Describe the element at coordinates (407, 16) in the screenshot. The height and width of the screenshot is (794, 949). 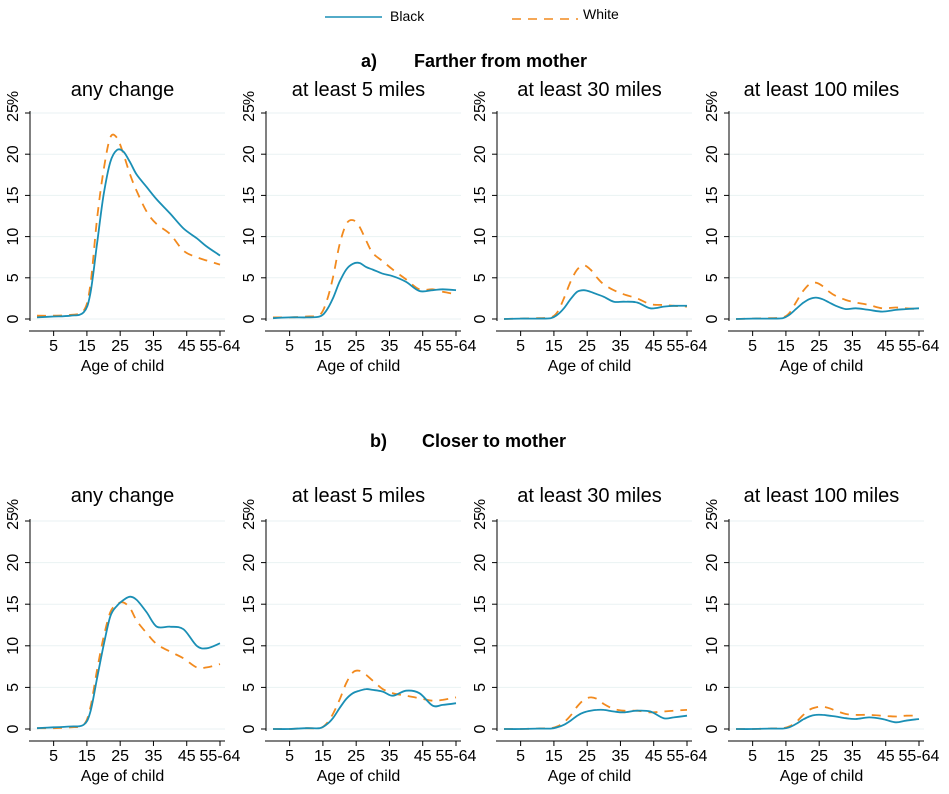
I see `legend-label-black: Black` at that location.